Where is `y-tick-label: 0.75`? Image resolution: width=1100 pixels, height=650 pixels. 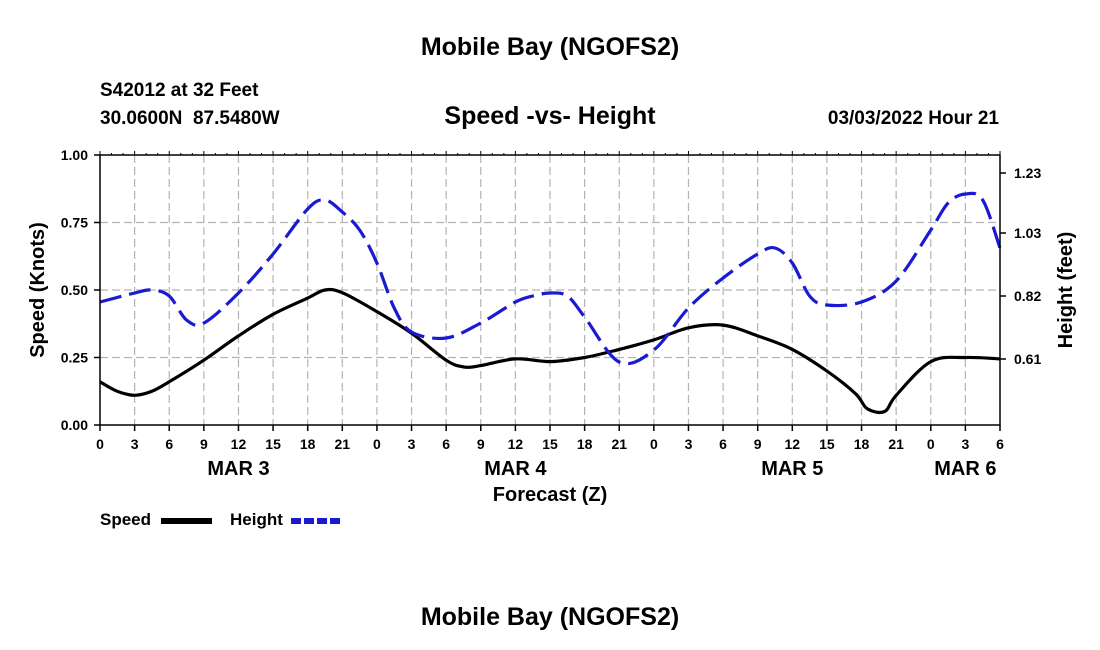
y-tick-label: 0.75 is located at coordinates (74, 223).